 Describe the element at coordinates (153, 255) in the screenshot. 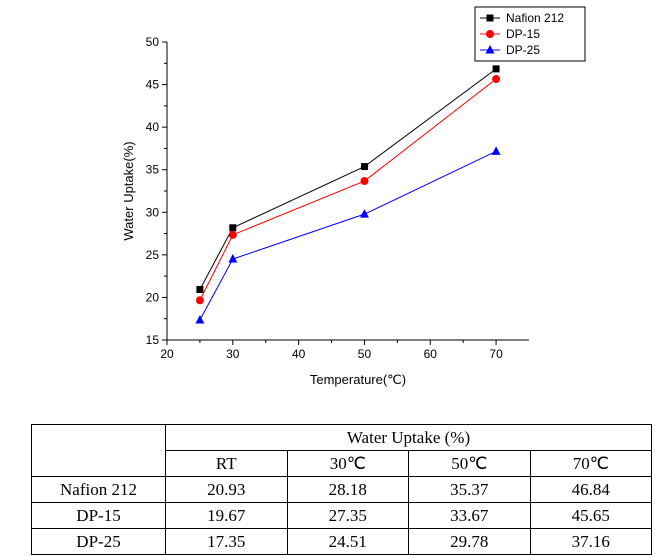

I see `y-tick-label: 25` at that location.